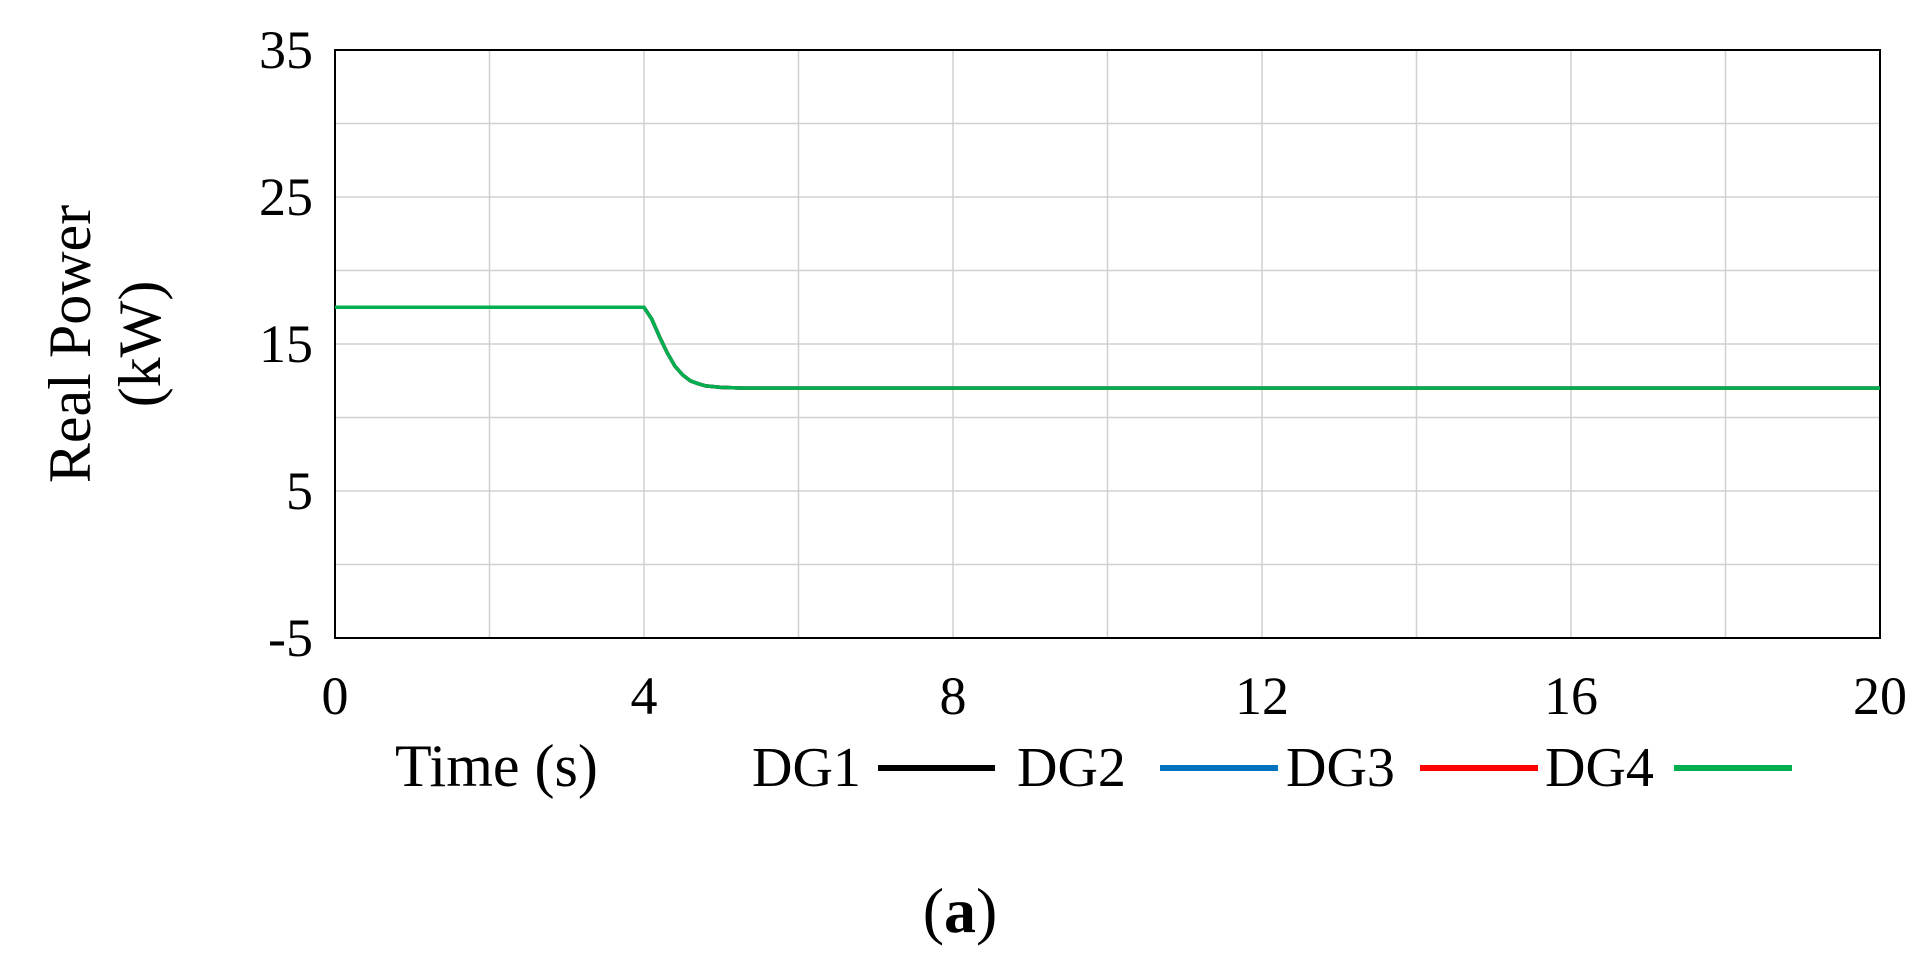 The height and width of the screenshot is (960, 1920). I want to click on x-tick-labels: 0 4 8 12 16 20, so click(1115, 696).